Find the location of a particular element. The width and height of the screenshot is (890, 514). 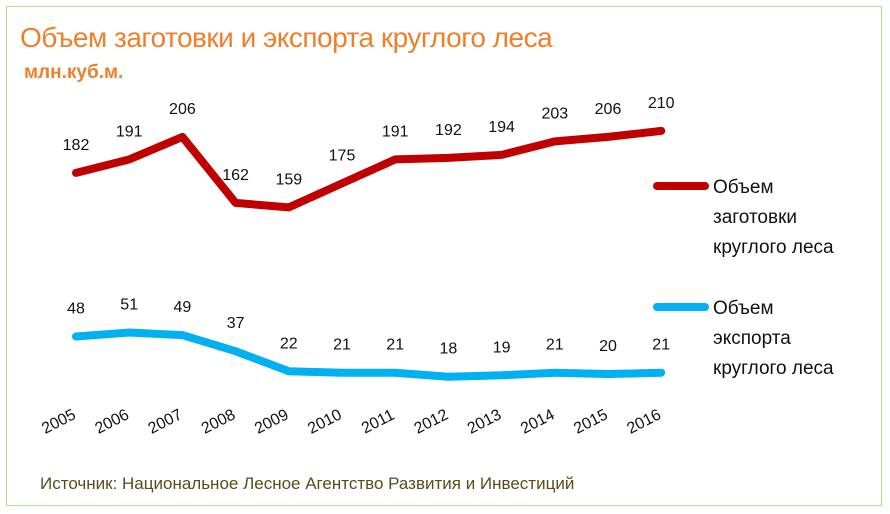

data-label: 49 is located at coordinates (183, 307).